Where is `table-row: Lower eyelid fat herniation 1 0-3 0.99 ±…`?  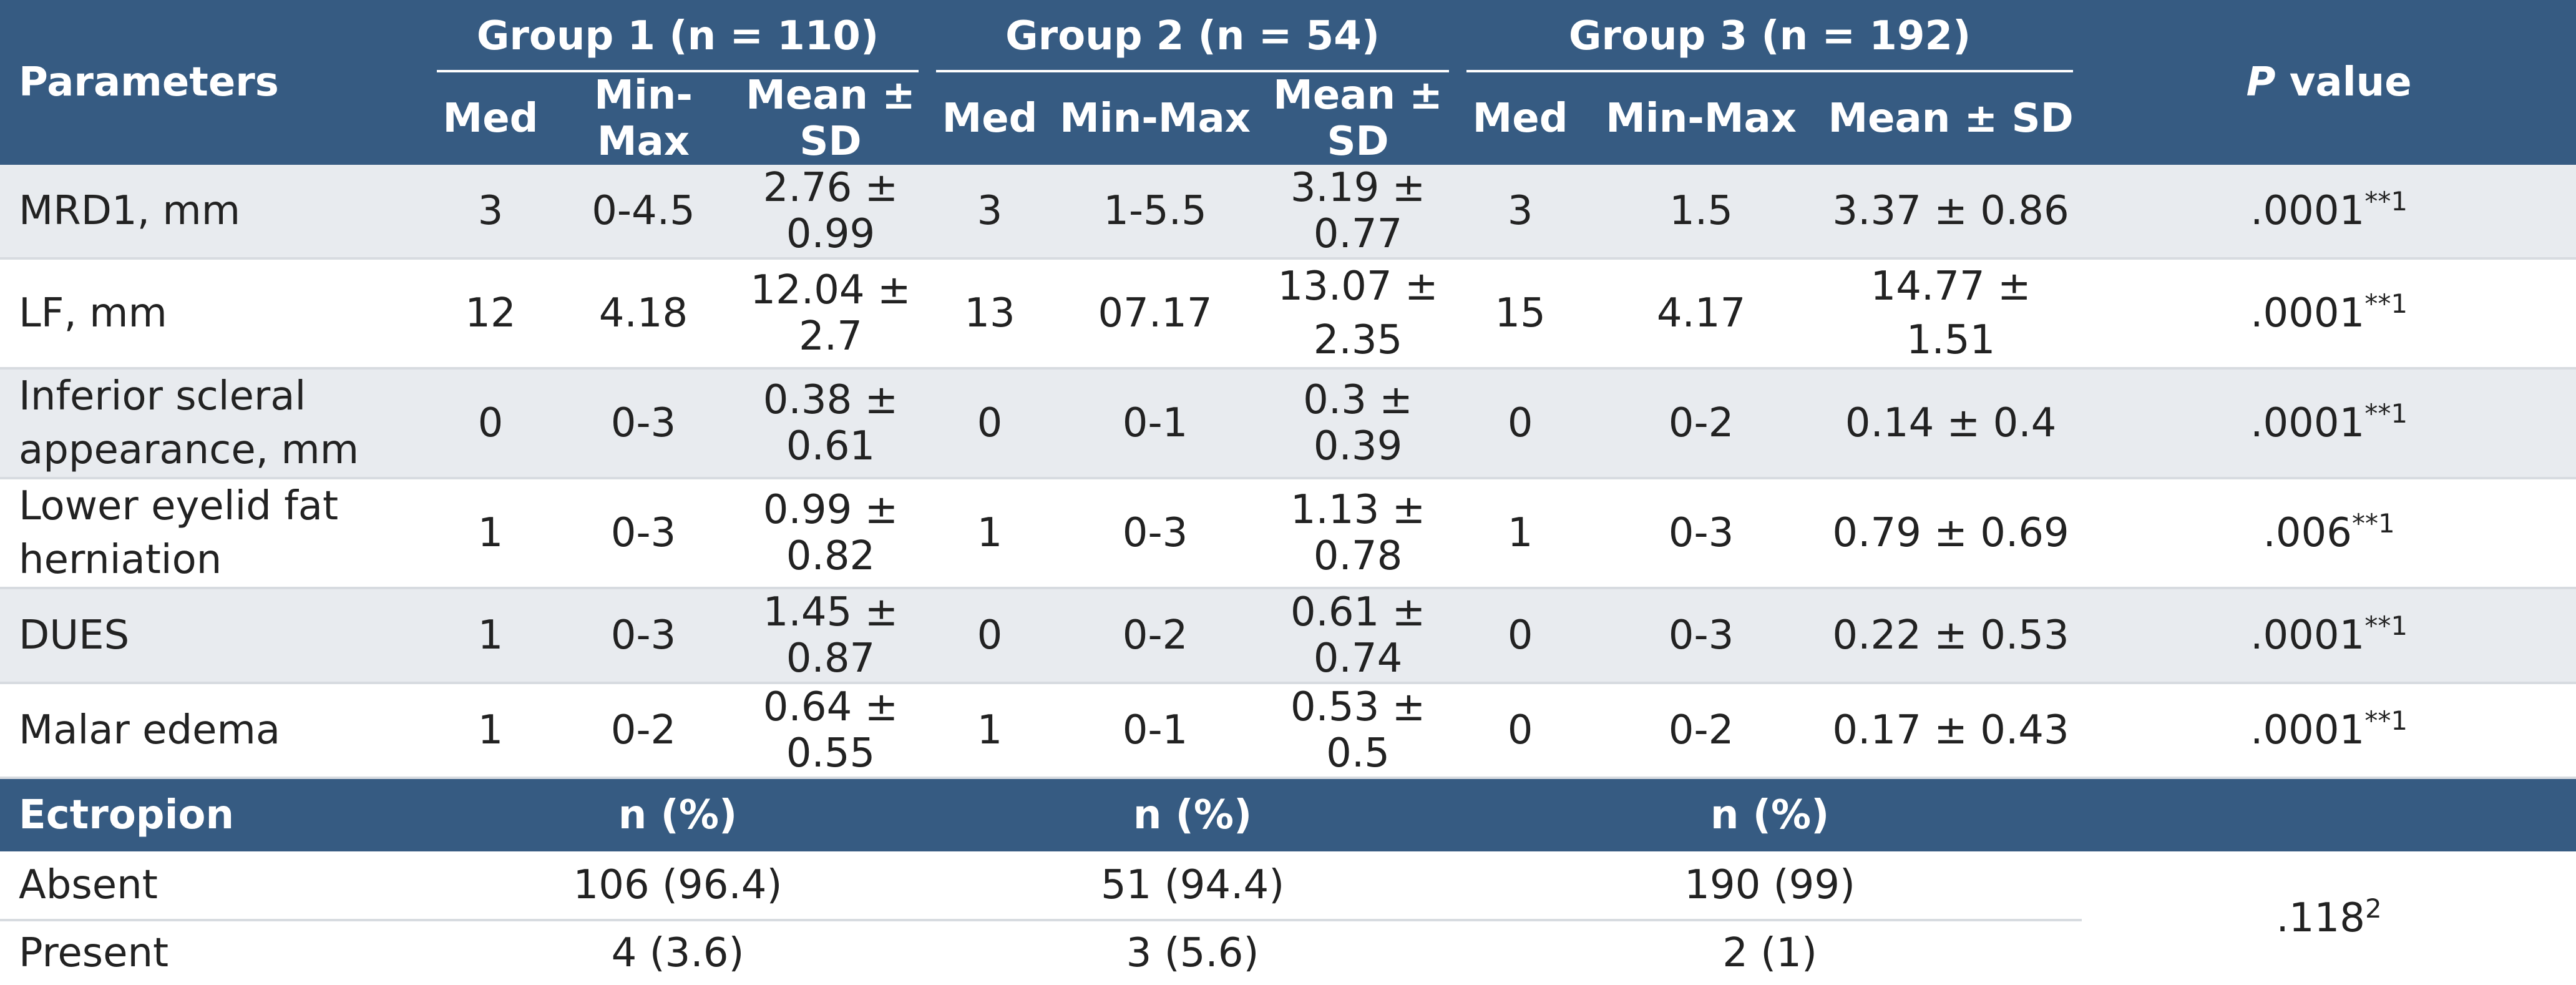 table-row: Lower eyelid fat herniation 1 0-3 0.99 ±… is located at coordinates (1288, 533).